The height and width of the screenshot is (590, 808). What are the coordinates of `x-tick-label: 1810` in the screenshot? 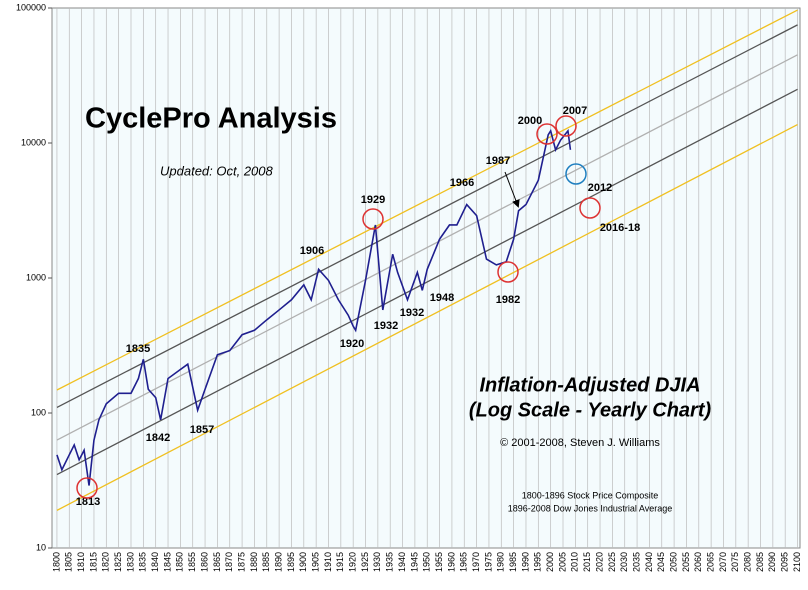 It's located at (81, 562).